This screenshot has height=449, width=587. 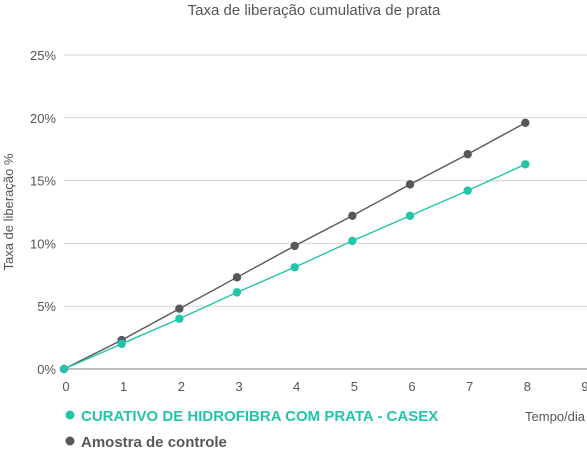 I want to click on x-tick-label: 8, so click(x=527, y=386).